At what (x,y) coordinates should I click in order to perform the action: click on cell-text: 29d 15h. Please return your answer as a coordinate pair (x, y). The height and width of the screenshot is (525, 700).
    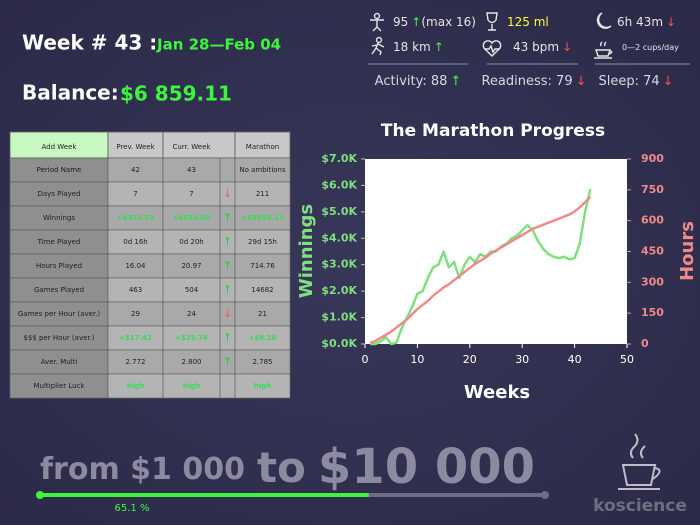
    Looking at the image, I should click on (262, 242).